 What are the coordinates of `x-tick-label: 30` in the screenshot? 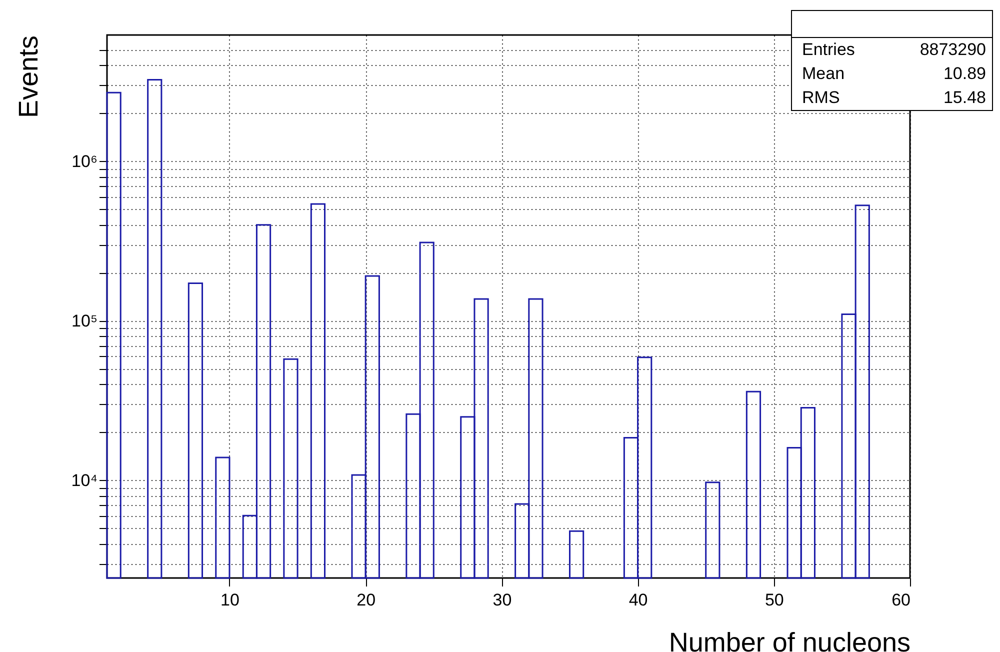 It's located at (502, 600).